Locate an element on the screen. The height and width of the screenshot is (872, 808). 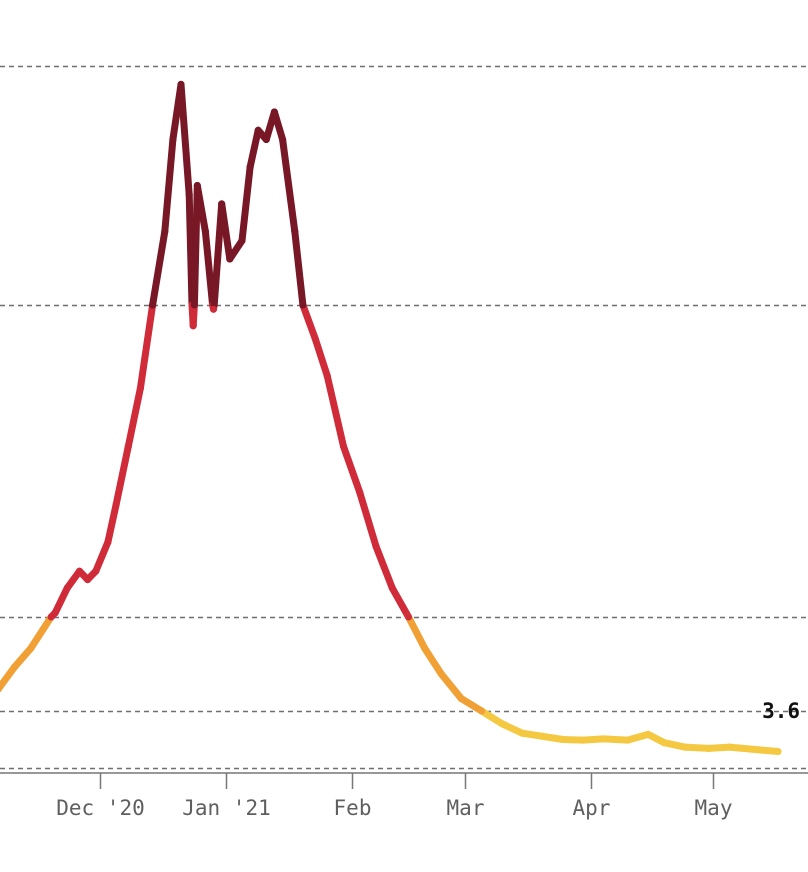
x-tick-label-4: Mar is located at coordinates (466, 808).